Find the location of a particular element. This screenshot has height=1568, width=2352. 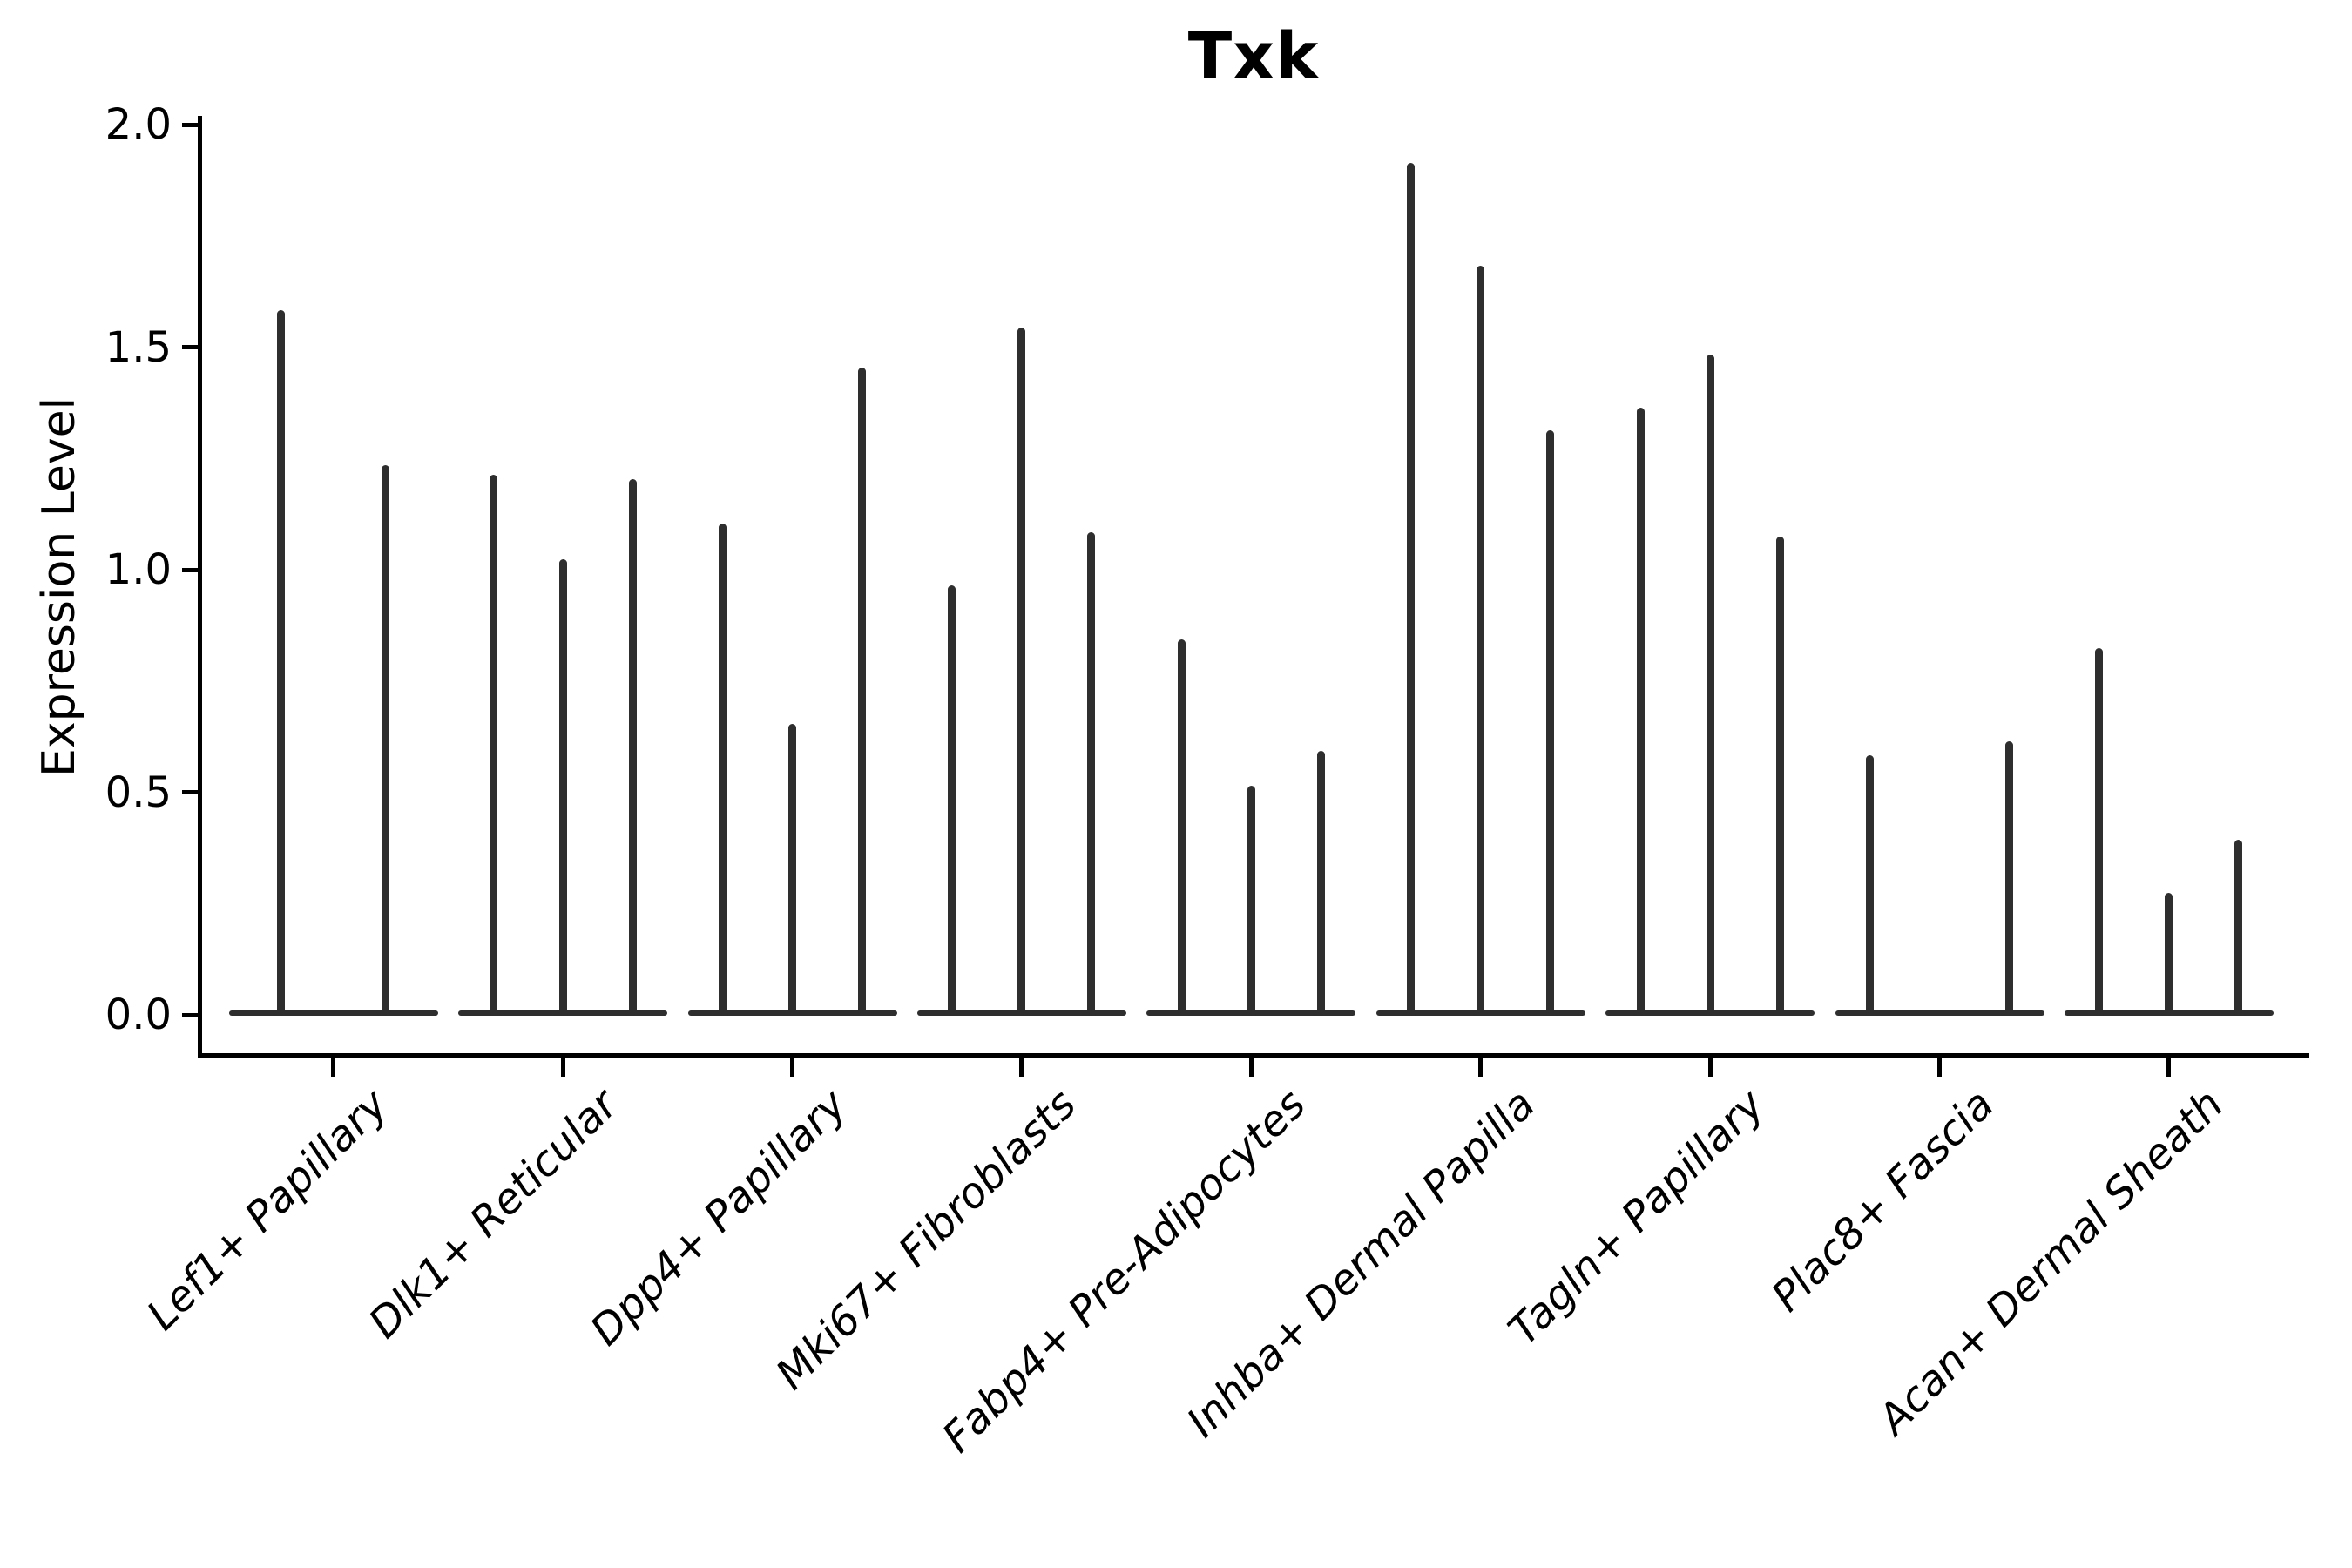

y-tick-label: 1.5 is located at coordinates (138, 347).